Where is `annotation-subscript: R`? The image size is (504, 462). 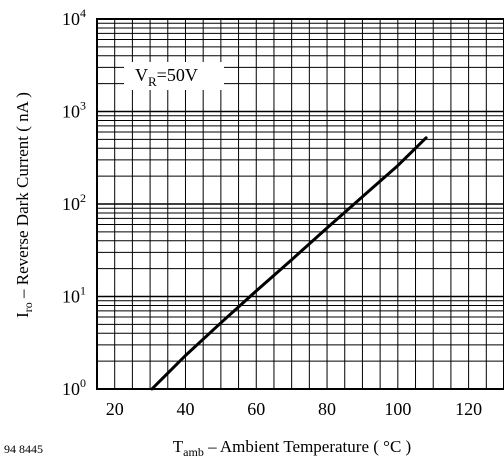 annotation-subscript: R is located at coordinates (152, 81).